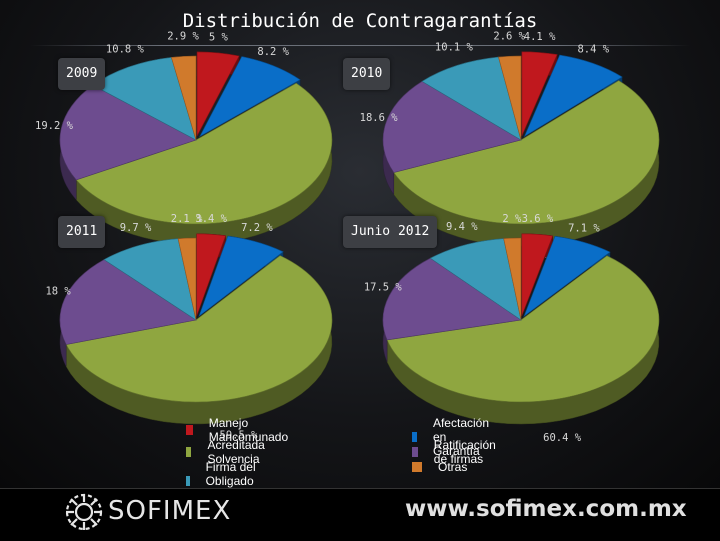 The width and height of the screenshot is (720, 541). I want to click on pie-slice-label: 10.1 %, so click(454, 48).